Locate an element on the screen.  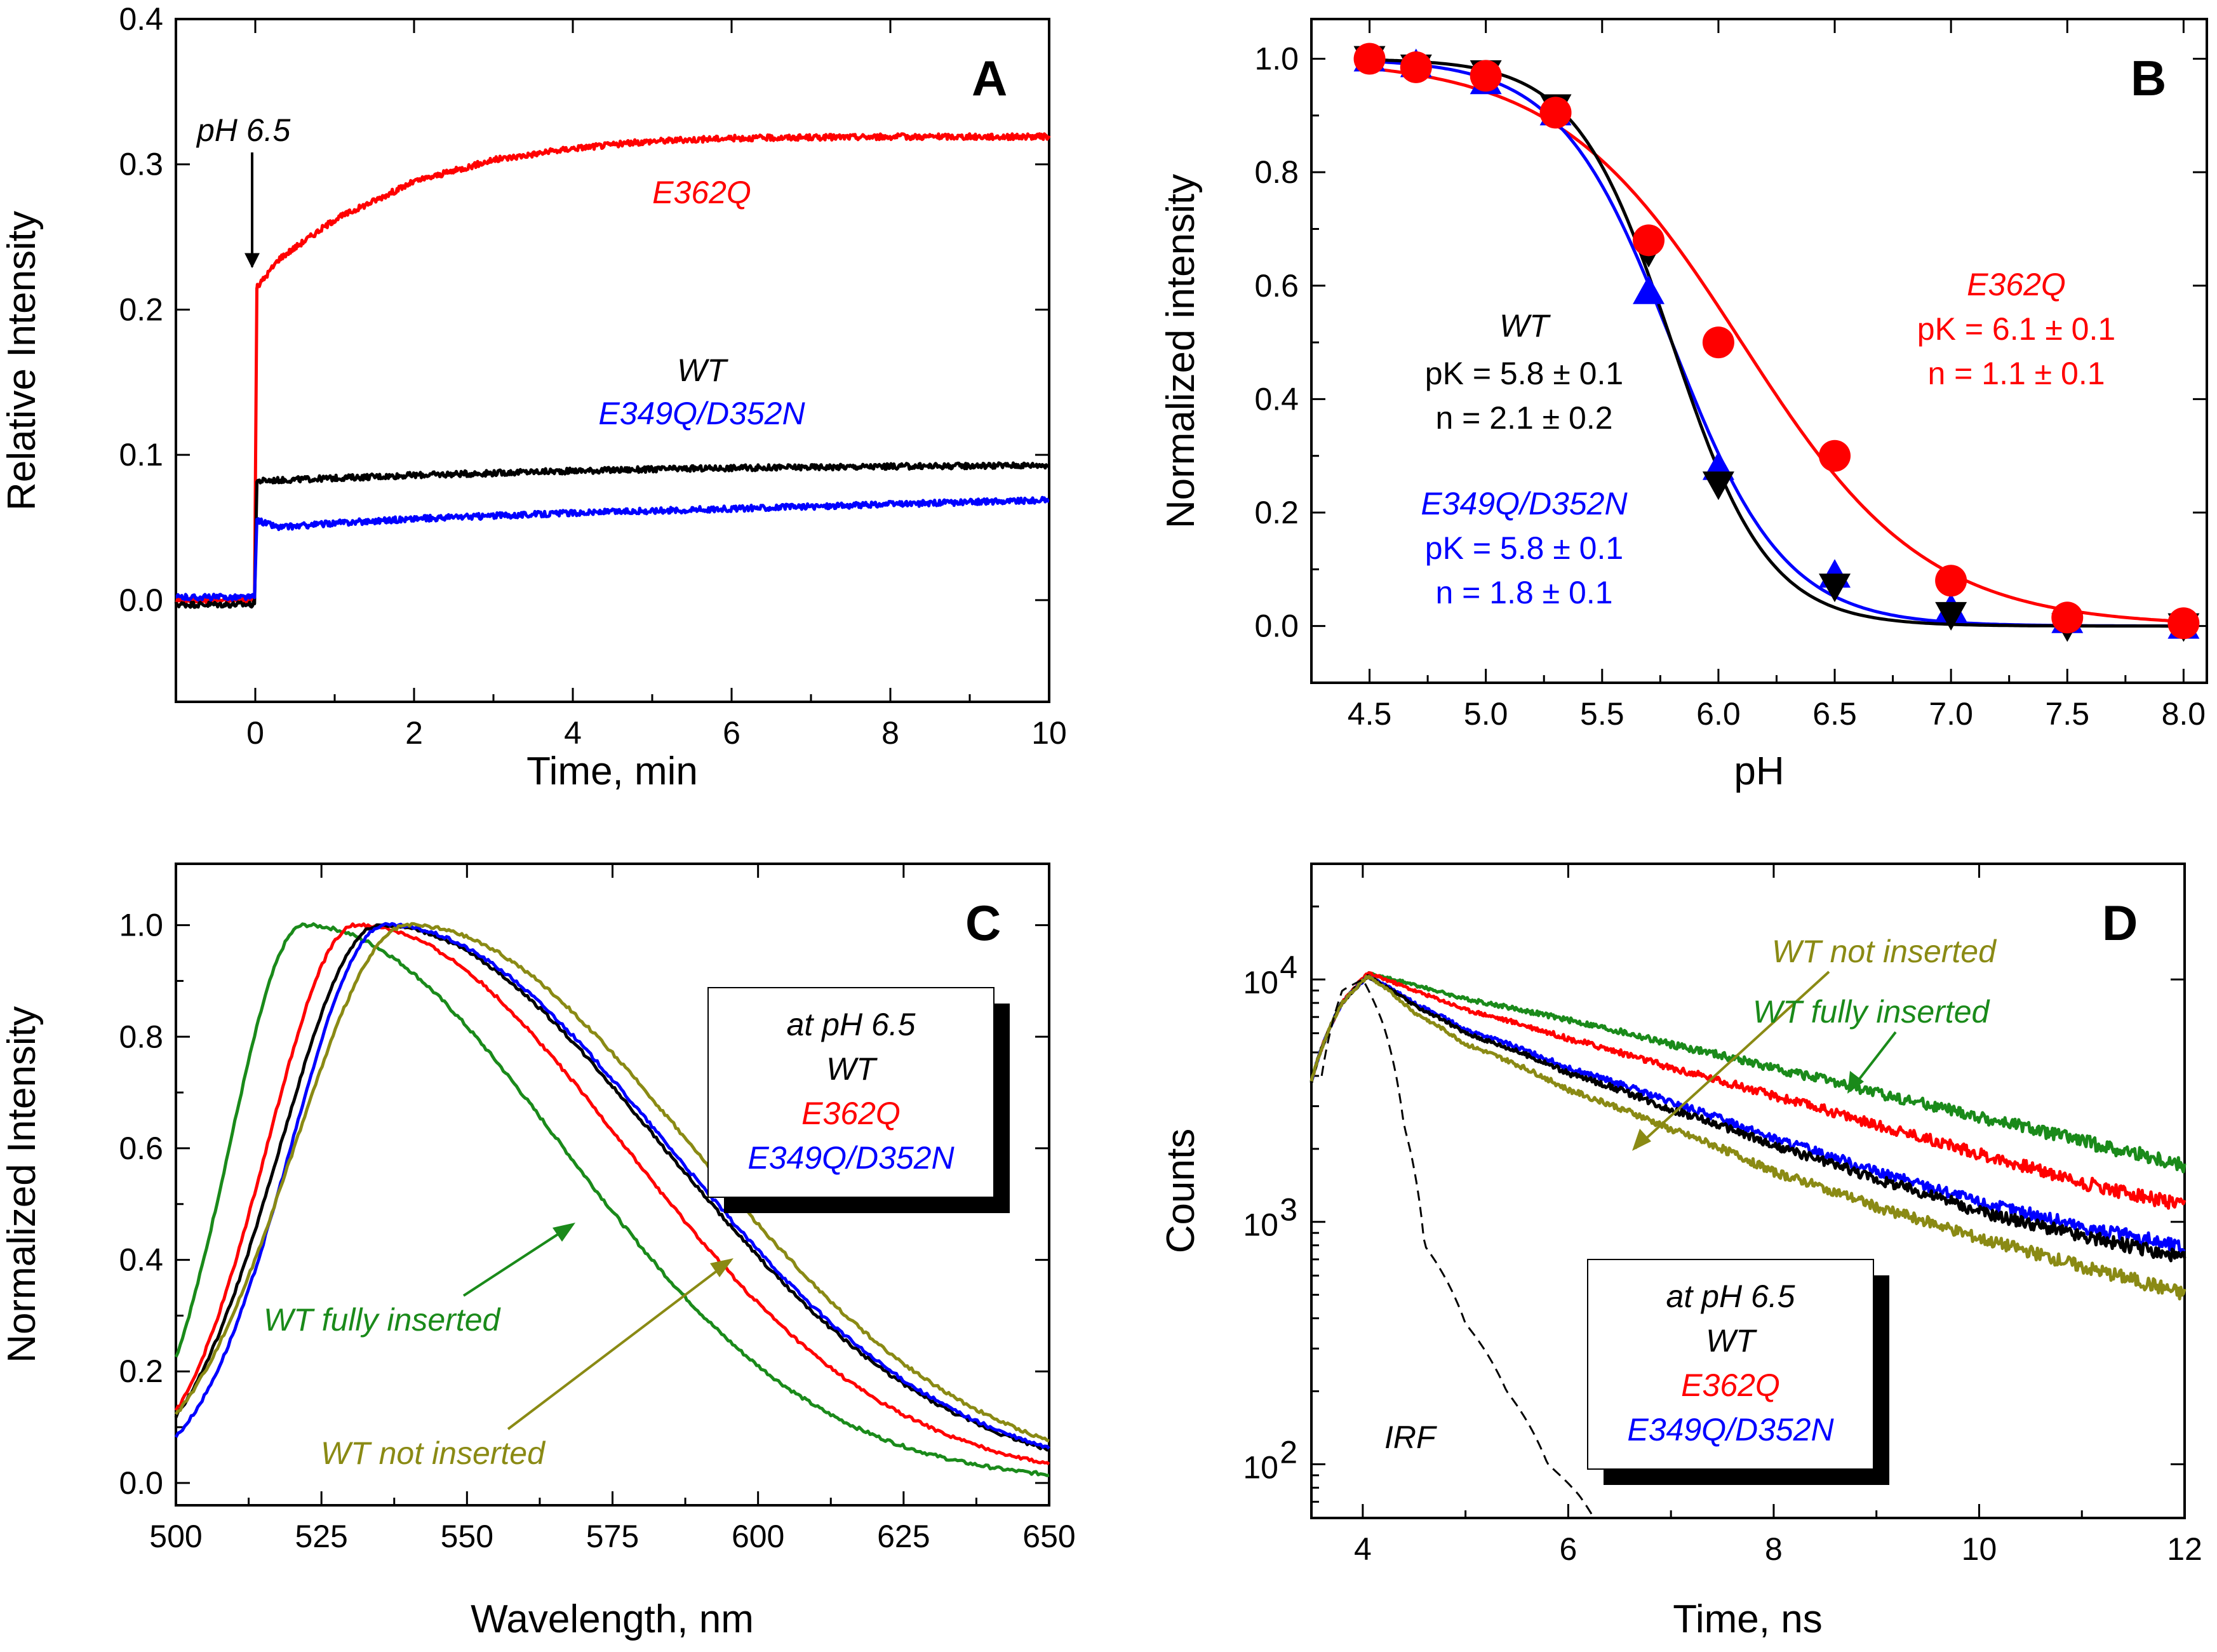
panel-b-ytick-label: 0.0 is located at coordinates (1276, 626).